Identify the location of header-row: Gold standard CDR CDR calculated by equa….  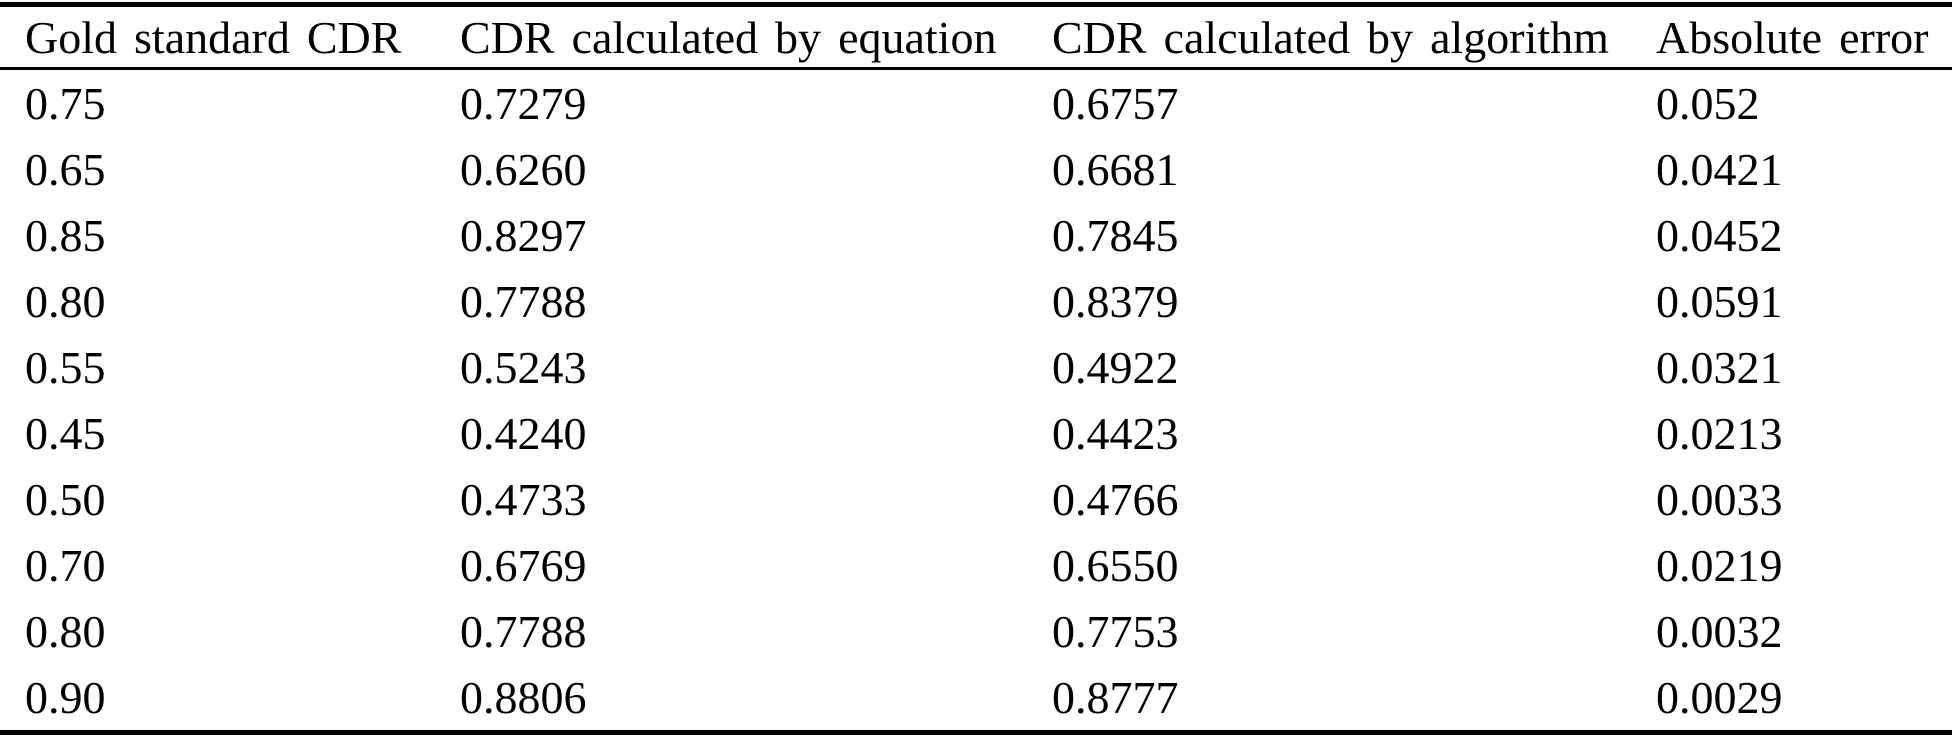
(976, 36).